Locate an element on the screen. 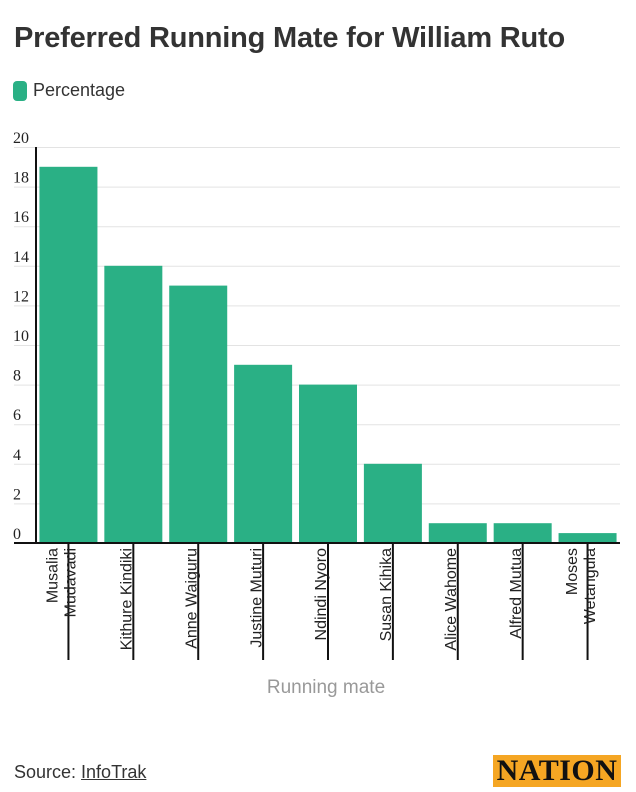 This screenshot has width=636, height=792. x-axis-title: Running mate is located at coordinates (326, 687).